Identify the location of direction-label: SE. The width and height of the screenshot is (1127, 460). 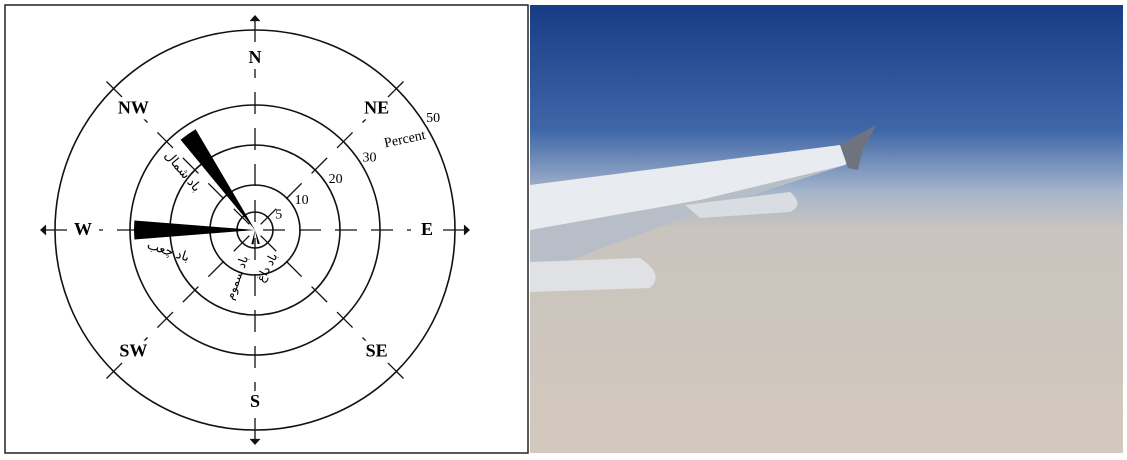
(377, 351).